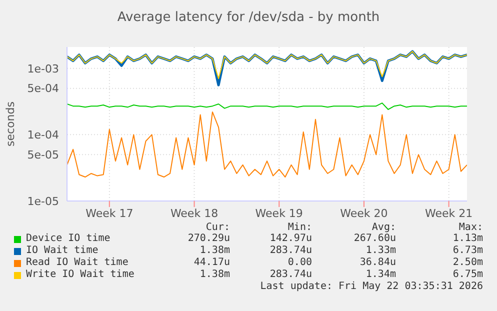 Image resolution: width=497 pixels, height=311 pixels. I want to click on text: 44.17u, so click(212, 262).